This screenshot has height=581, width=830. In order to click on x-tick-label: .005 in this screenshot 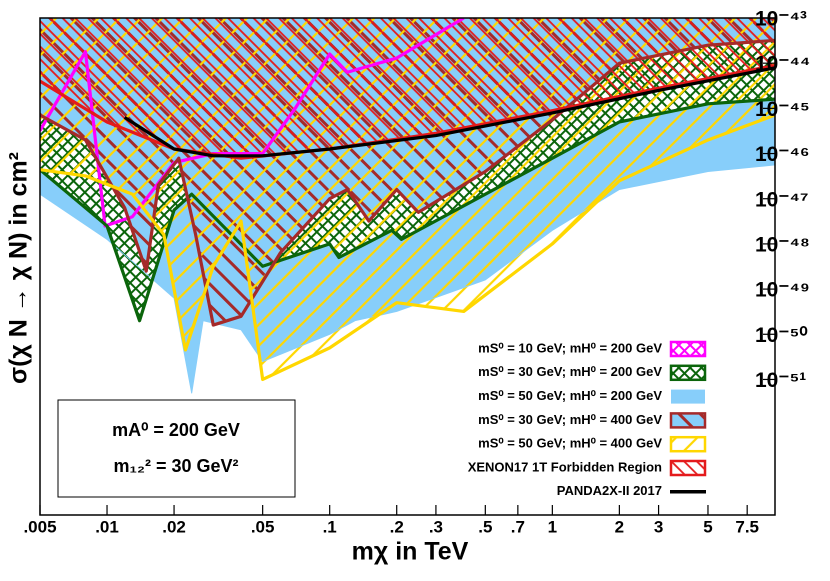, I will do `click(39, 526)`.